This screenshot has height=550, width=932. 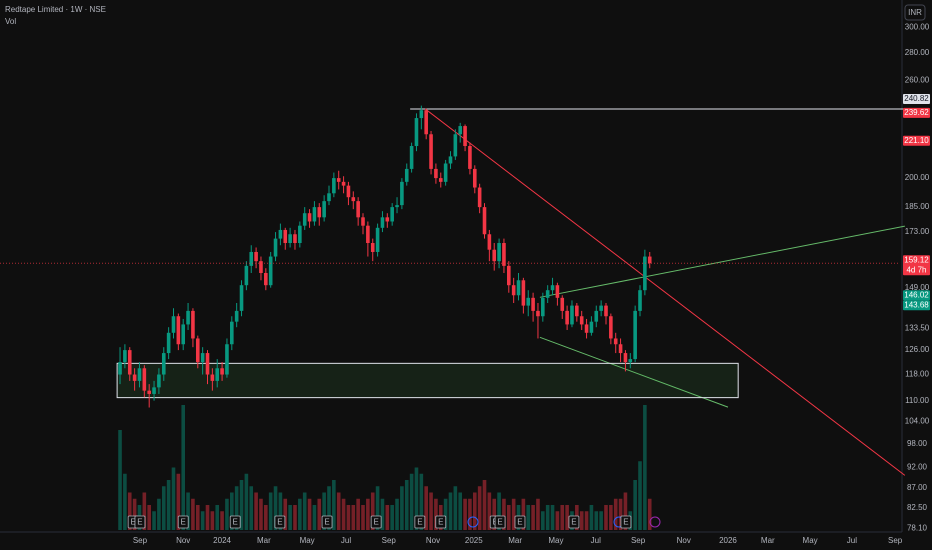 I want to click on price-label: 143.68, so click(x=916, y=304).